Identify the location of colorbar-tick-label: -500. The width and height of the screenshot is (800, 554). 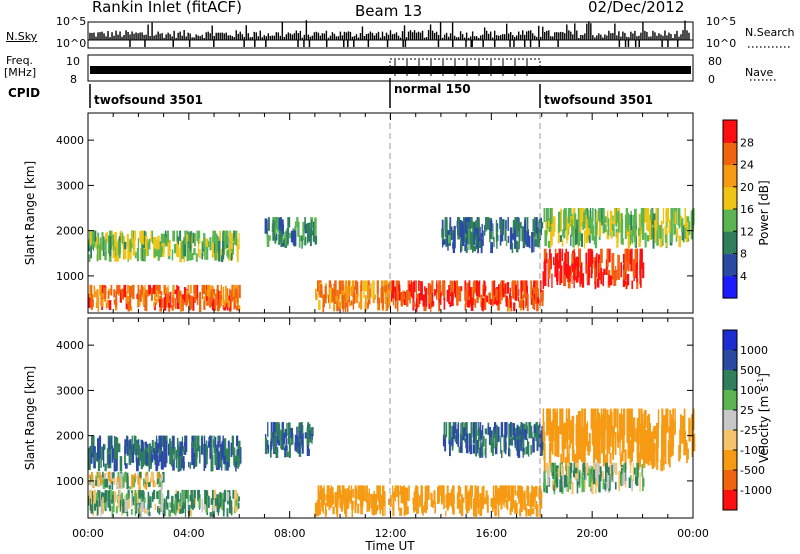
(752, 470).